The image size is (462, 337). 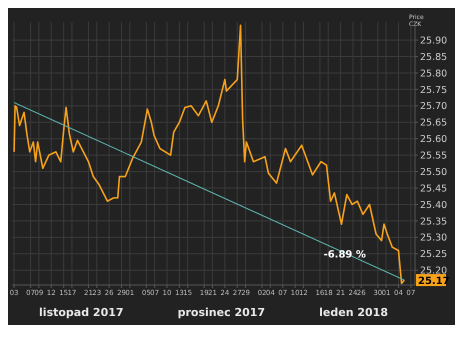 I want to click on y-tick-label: 25.35, so click(x=434, y=222).